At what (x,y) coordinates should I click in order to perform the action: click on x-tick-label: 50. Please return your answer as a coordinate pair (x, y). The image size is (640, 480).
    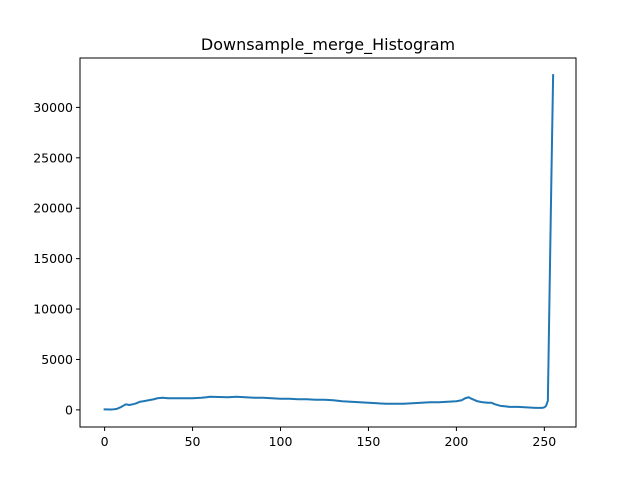
    Looking at the image, I should click on (193, 441).